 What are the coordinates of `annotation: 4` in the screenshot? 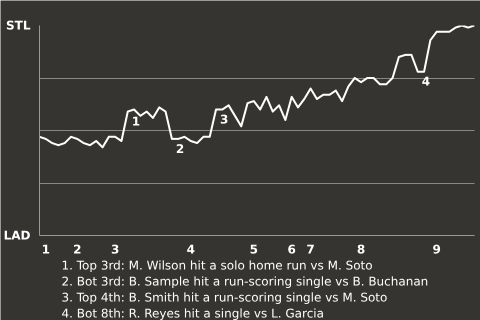 It's located at (426, 81).